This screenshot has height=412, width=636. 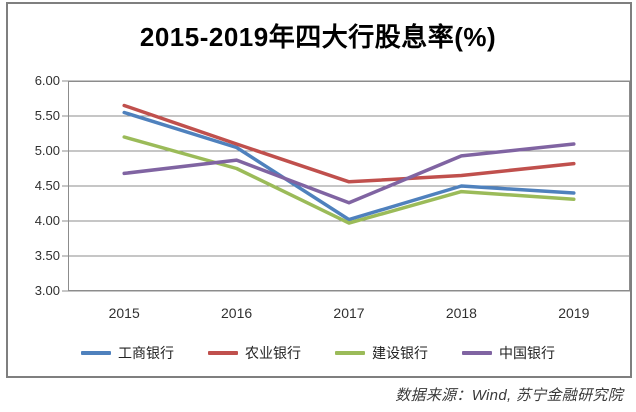 I want to click on y-tick-label: 5.50, so click(x=47, y=115).